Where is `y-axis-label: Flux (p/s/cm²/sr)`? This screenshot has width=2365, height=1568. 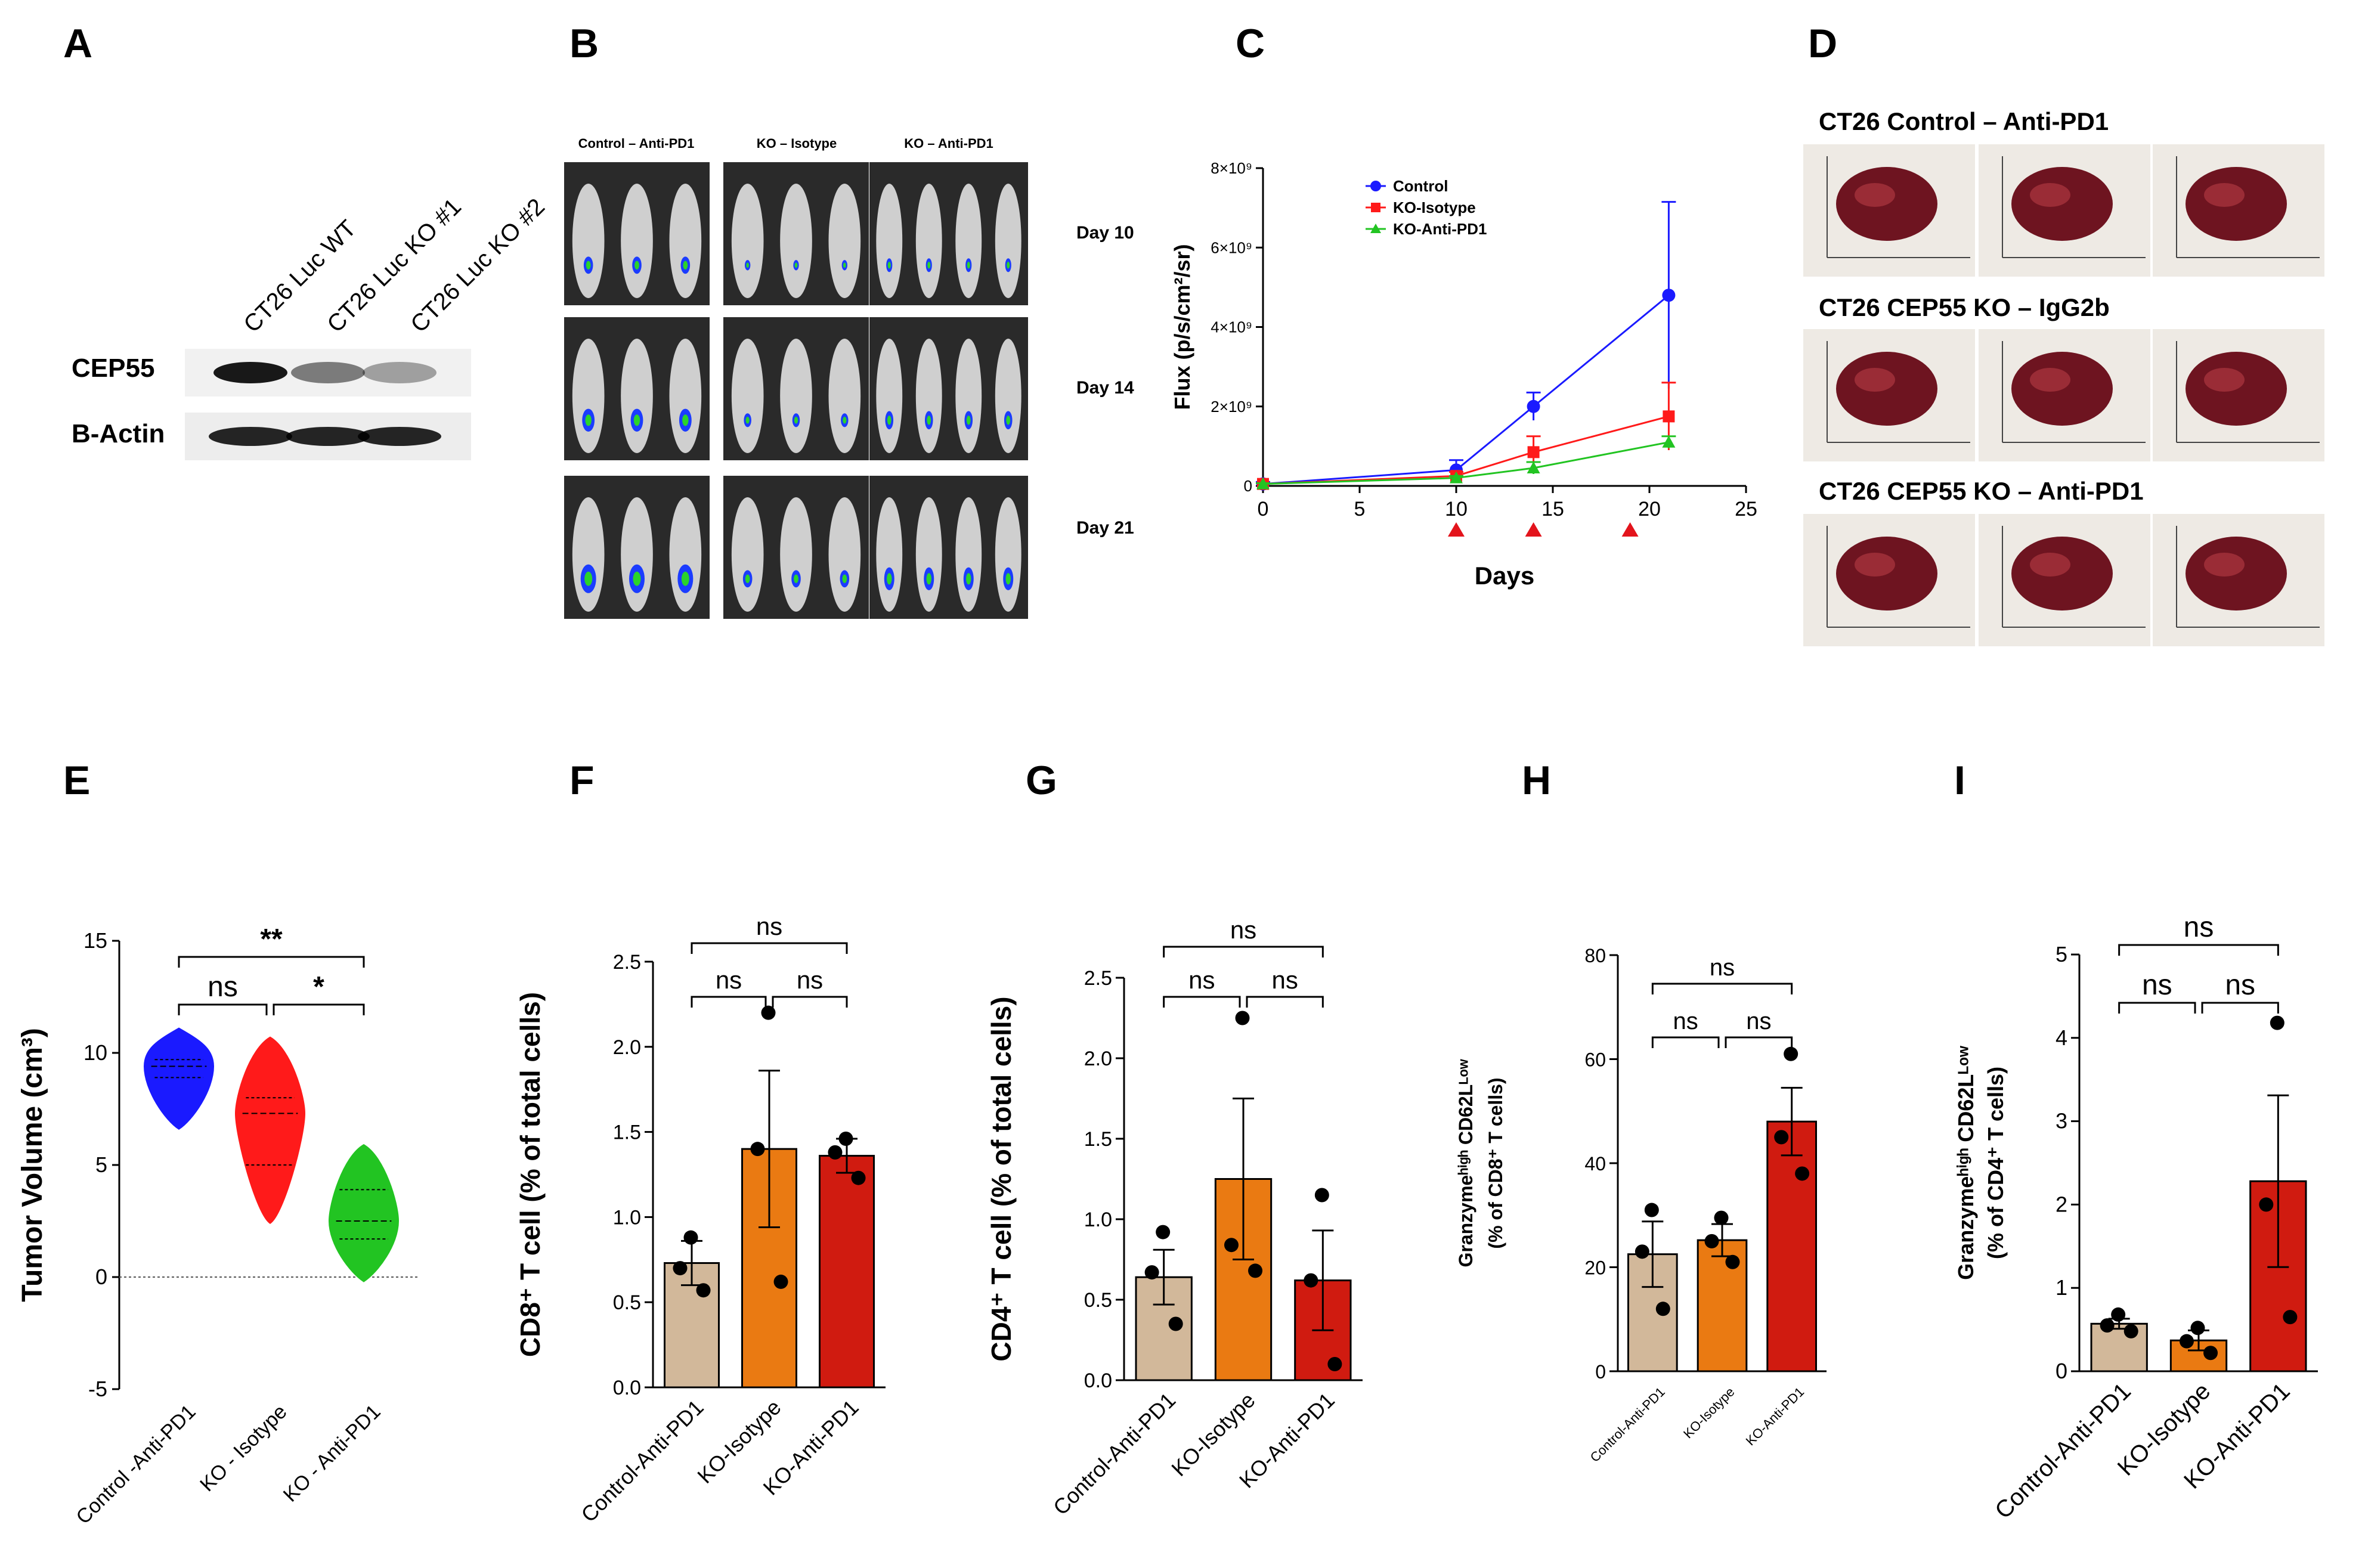
y-axis-label: Flux (p/s/cm²/sr) is located at coordinates (1182, 327).